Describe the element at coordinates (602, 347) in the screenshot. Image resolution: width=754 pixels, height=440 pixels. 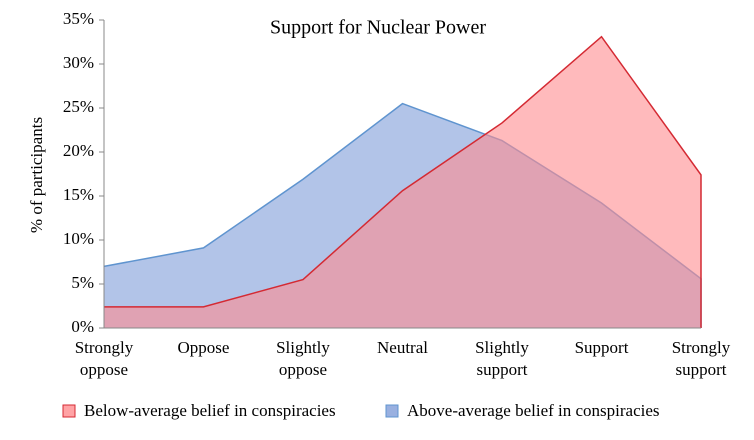
I see `x-tick-label: Support` at that location.